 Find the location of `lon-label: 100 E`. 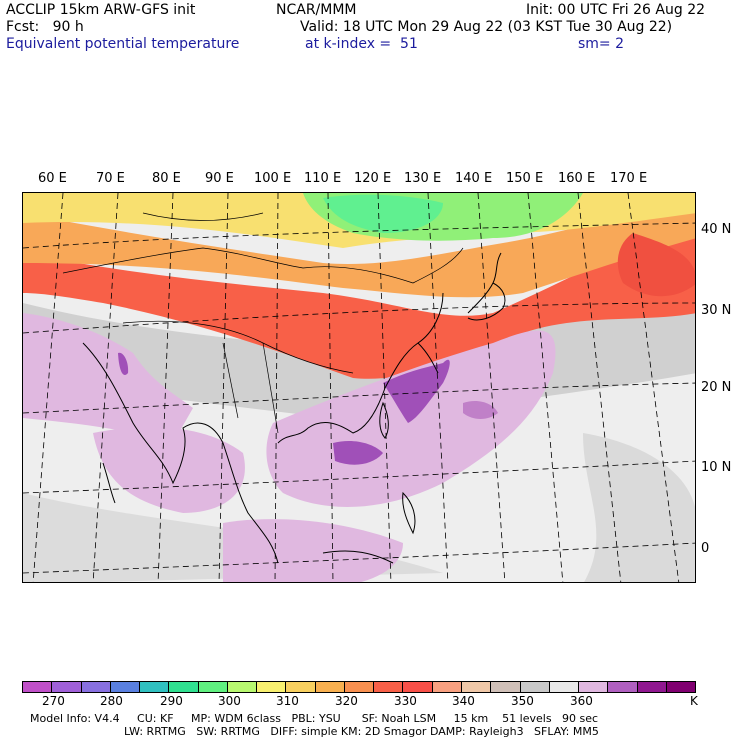

lon-label: 100 E is located at coordinates (273, 178).